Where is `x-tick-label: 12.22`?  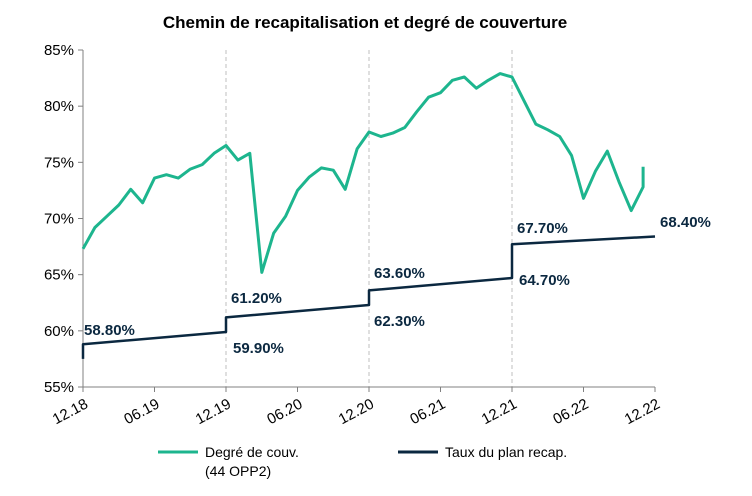 x-tick-label: 12.22 is located at coordinates (642, 412).